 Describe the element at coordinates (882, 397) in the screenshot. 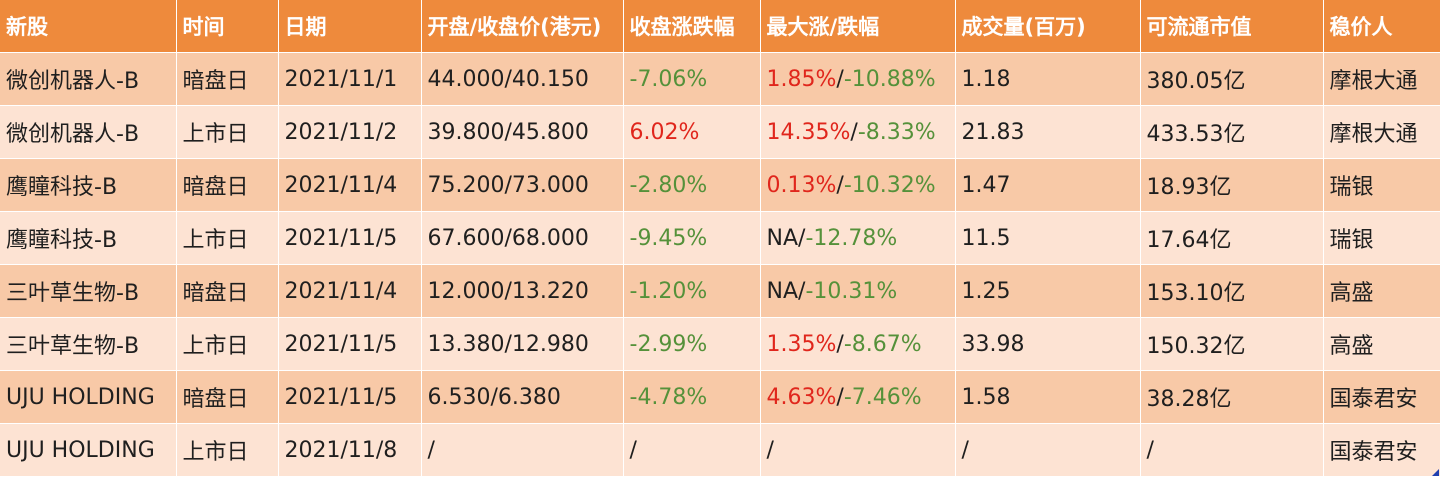

I see `max-down-value: -7.46%` at that location.